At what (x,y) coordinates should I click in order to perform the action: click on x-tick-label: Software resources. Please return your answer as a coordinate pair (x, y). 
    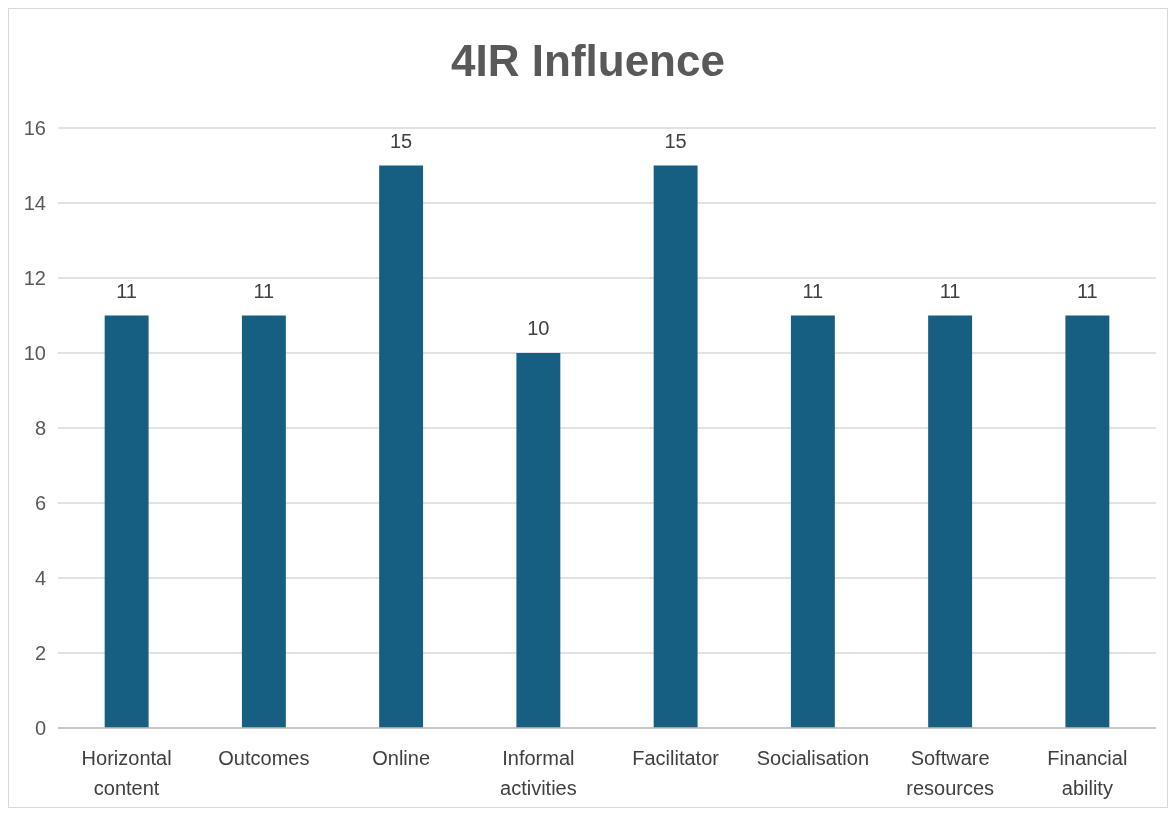
    Looking at the image, I should click on (950, 773).